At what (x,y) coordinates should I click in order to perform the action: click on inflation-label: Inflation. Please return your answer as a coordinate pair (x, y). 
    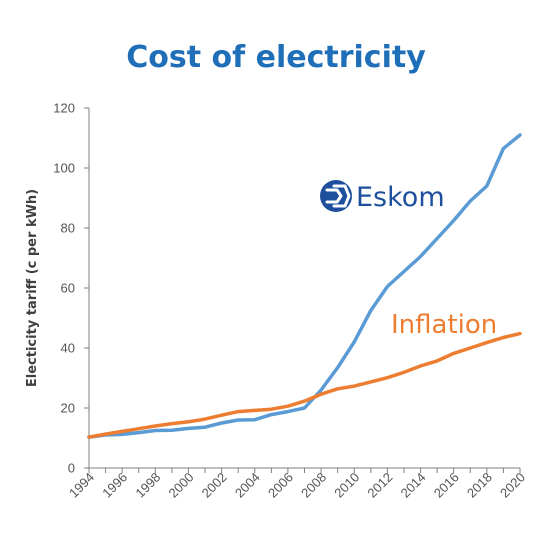
    Looking at the image, I should click on (444, 325).